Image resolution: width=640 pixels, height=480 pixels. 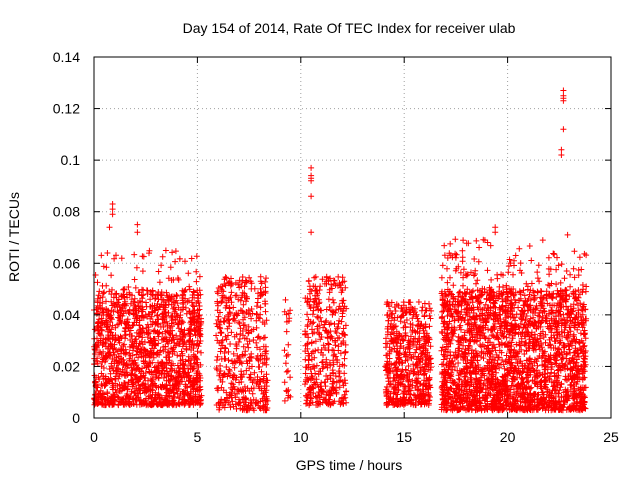 What do you see at coordinates (66, 212) in the screenshot?
I see `y-tick-label: 0.08` at bounding box center [66, 212].